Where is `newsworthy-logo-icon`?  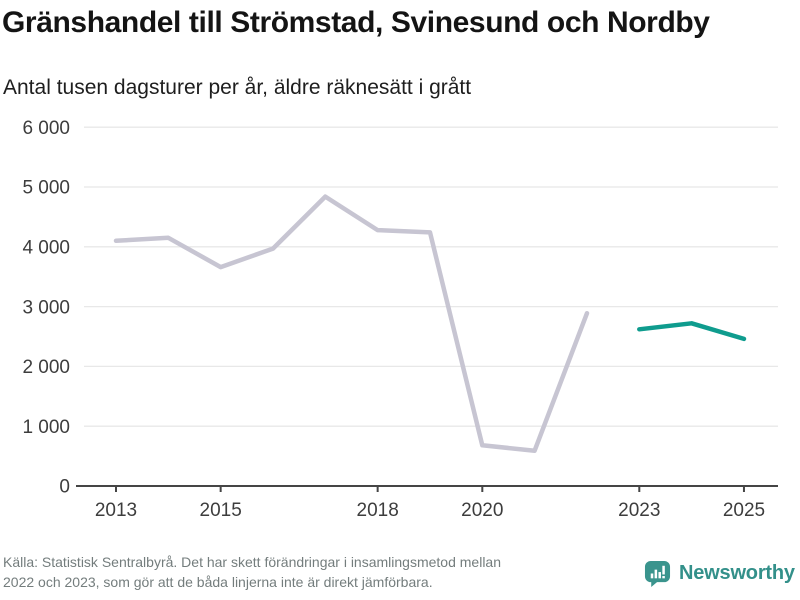
newsworthy-logo-icon is located at coordinates (657, 573).